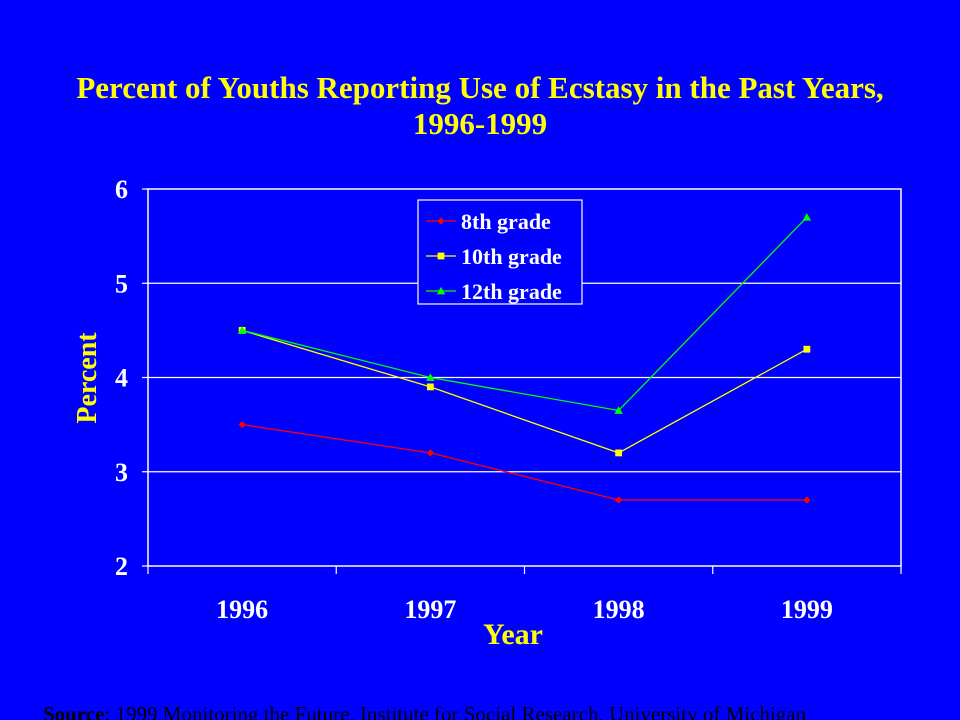 Image resolution: width=960 pixels, height=720 pixels. Describe the element at coordinates (506, 221) in the screenshot. I see `legend-label: 8th grade` at that location.